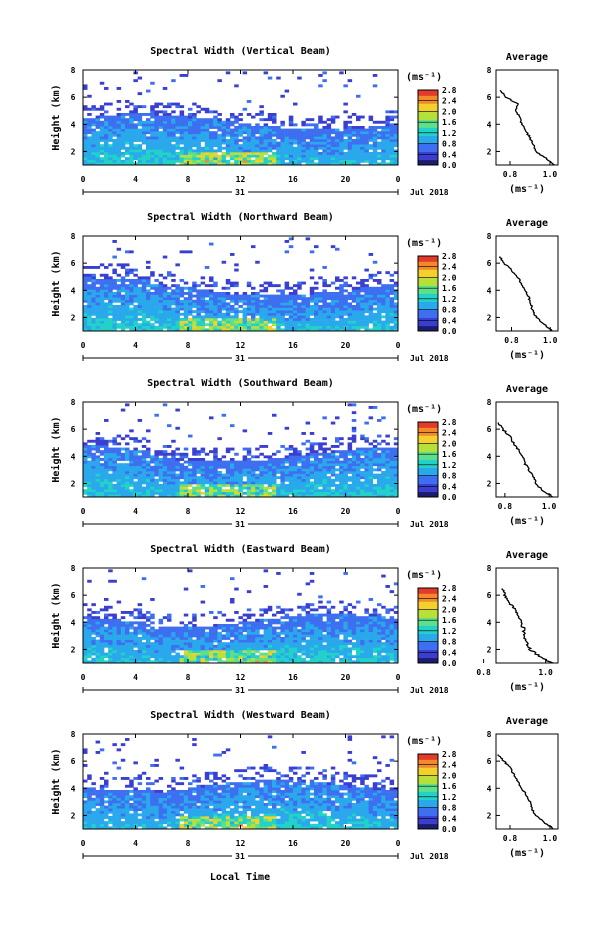 The width and height of the screenshot is (613, 933). Describe the element at coordinates (489, 124) in the screenshot. I see `profile-y-tick-label: 4` at that location.